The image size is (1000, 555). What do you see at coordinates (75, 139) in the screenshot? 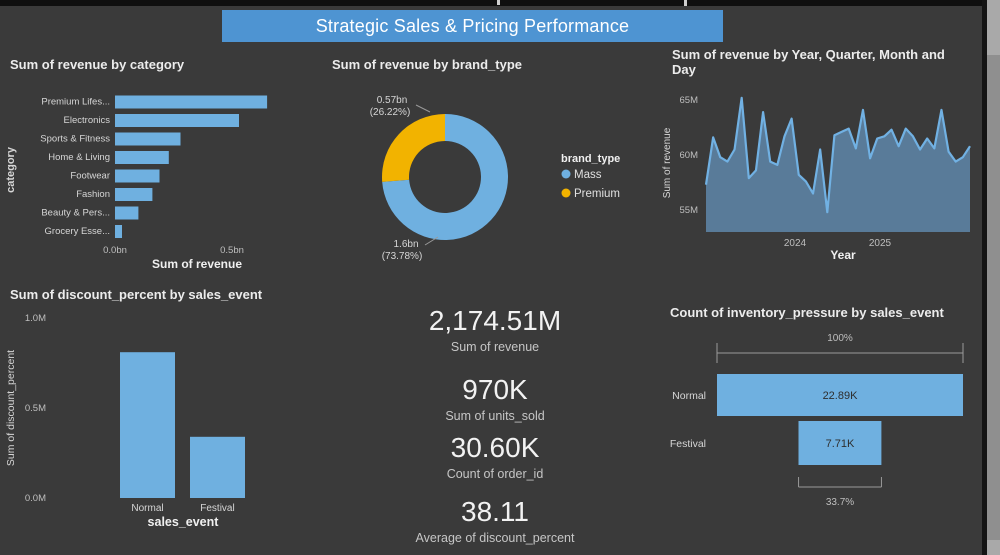
I see `category-axis-label: Sports & Fitness` at bounding box center [75, 139].